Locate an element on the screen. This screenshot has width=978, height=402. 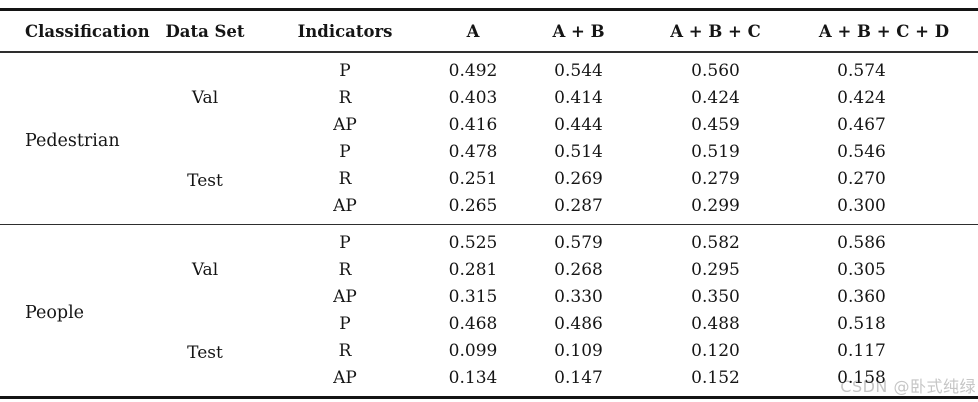
table-row: R 0.281 0.268 0.295 0.305 is located at coordinates (489, 269).